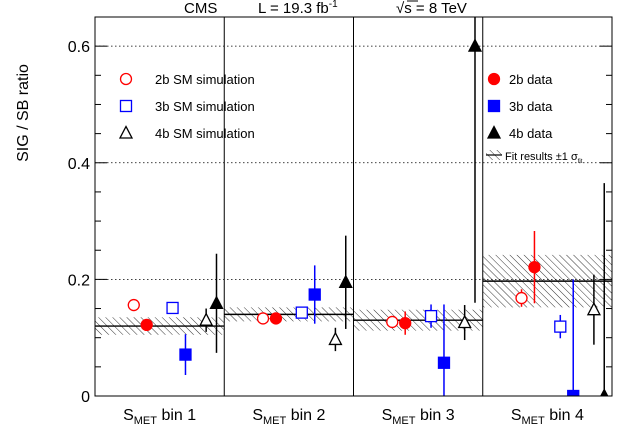  What do you see at coordinates (435, 415) in the screenshot?
I see `category-rest: bin 3` at bounding box center [435, 415].